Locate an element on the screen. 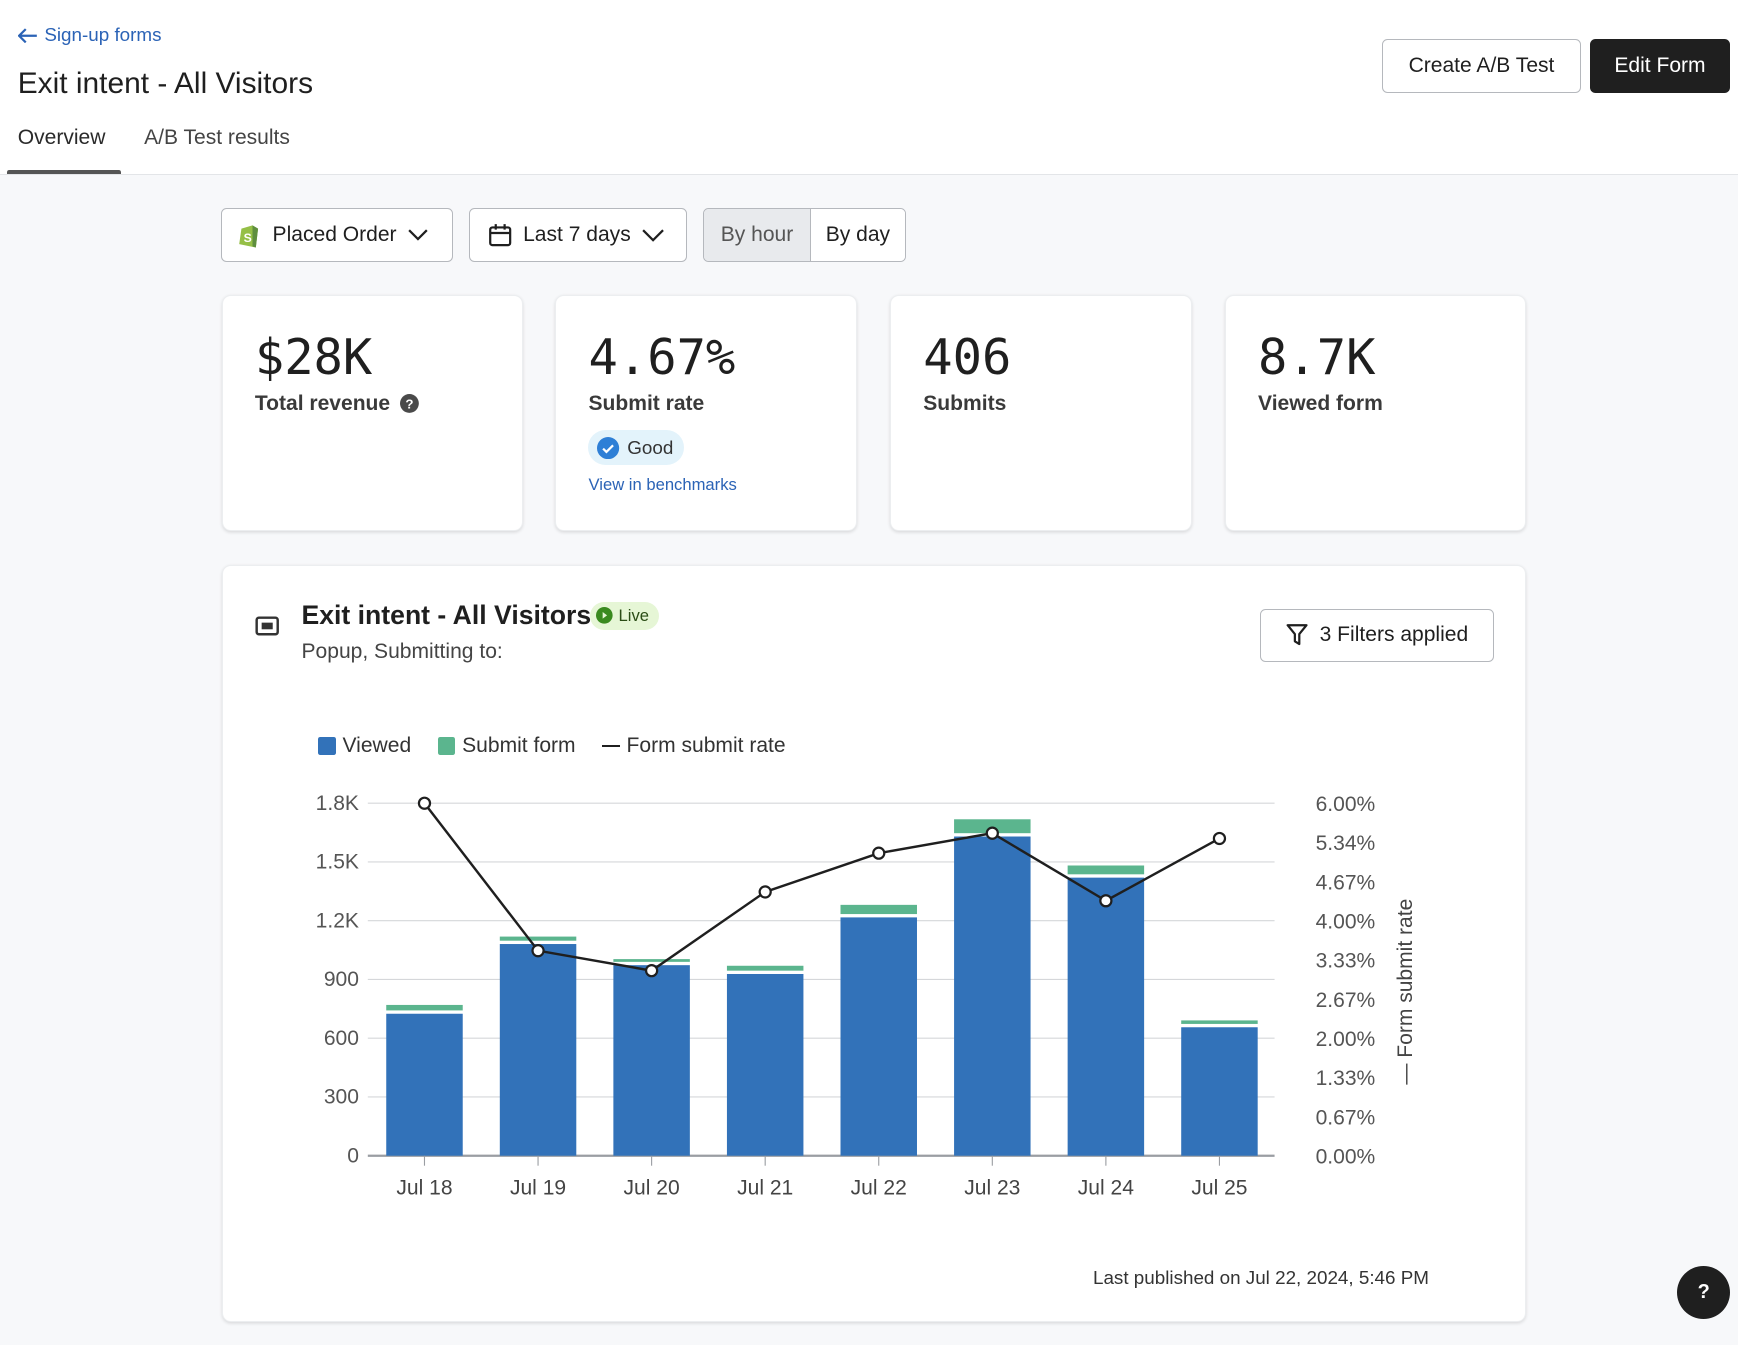  date-range-label: Last 7 days is located at coordinates (577, 234).